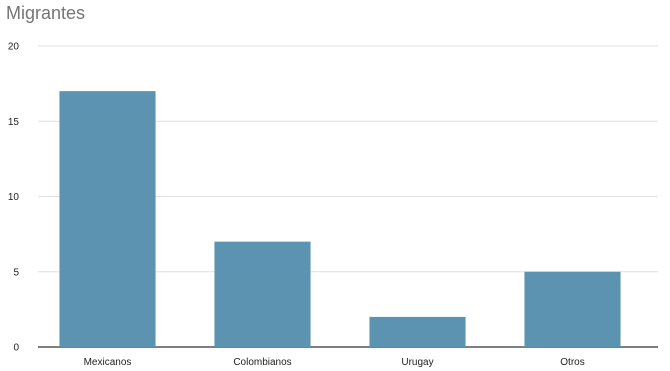 Image resolution: width=670 pixels, height=371 pixels. What do you see at coordinates (572, 309) in the screenshot?
I see `bar-otros` at bounding box center [572, 309].